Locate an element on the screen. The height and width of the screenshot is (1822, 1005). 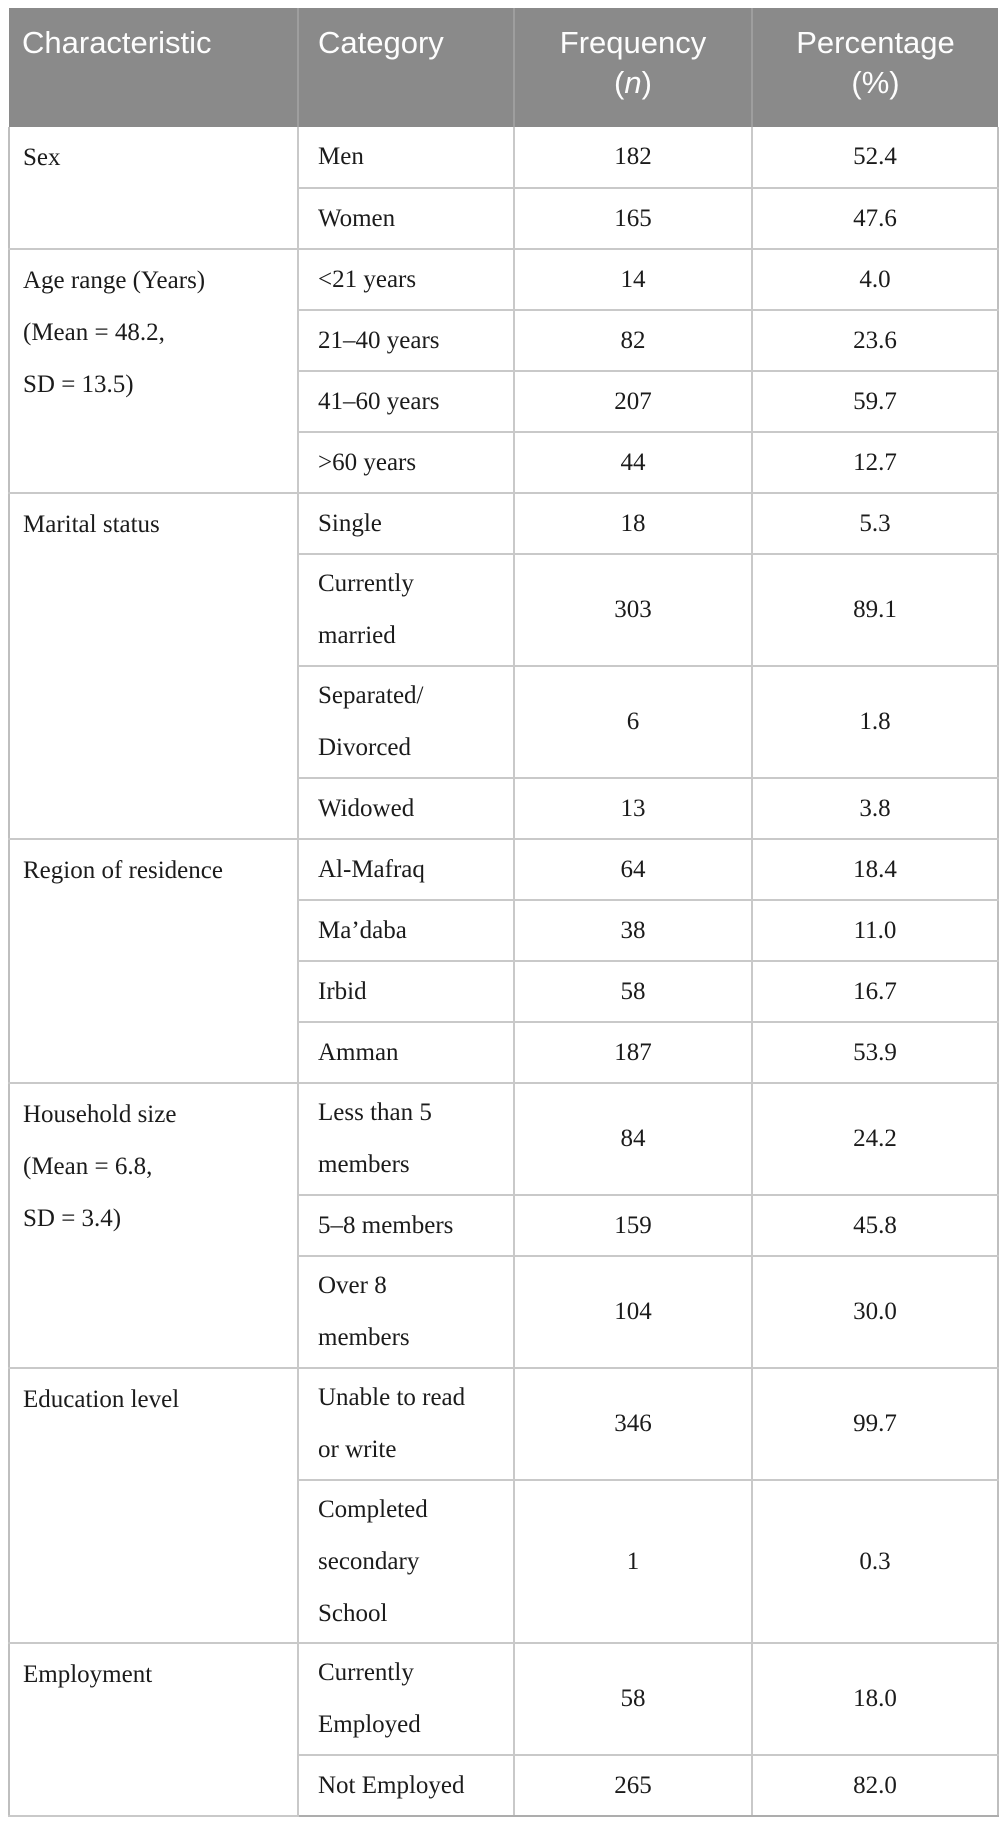
table-row: Over 8 members 104 30.0 is located at coordinates (504, 1312).